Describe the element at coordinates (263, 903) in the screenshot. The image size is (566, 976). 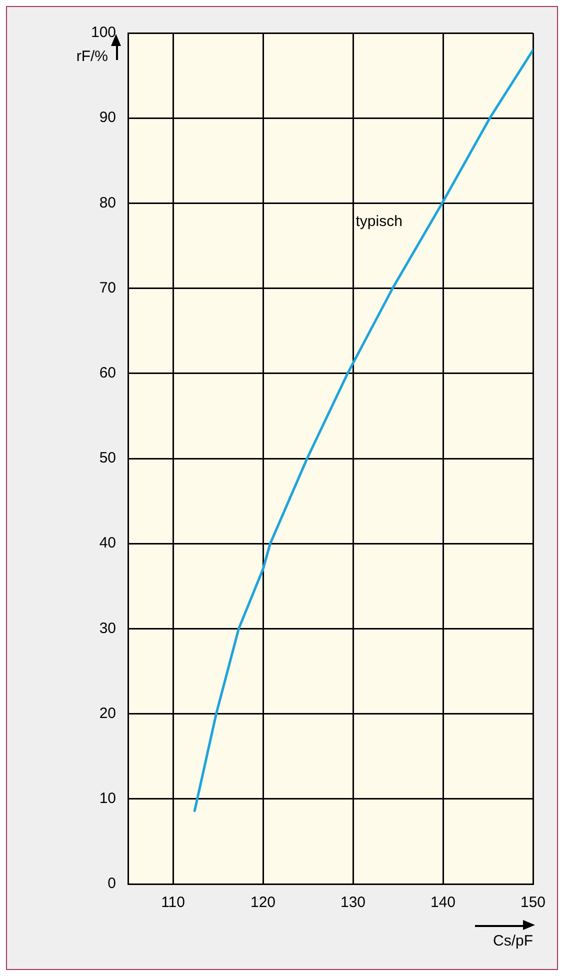
I see `x-tick-label: 120` at that location.